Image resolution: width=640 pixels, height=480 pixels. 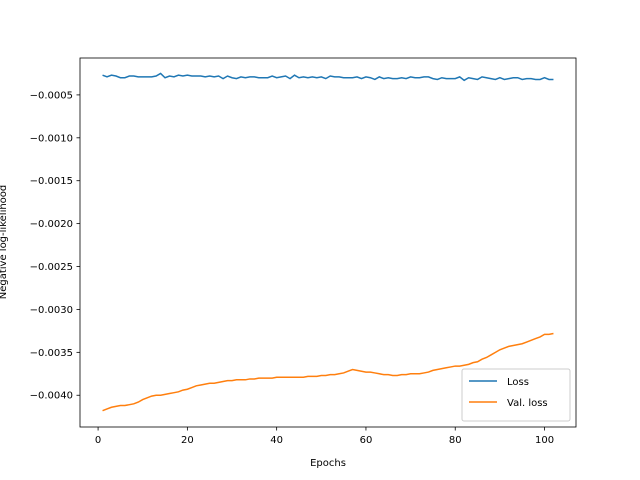 What do you see at coordinates (276, 440) in the screenshot?
I see `x-tick-label: 40` at bounding box center [276, 440].